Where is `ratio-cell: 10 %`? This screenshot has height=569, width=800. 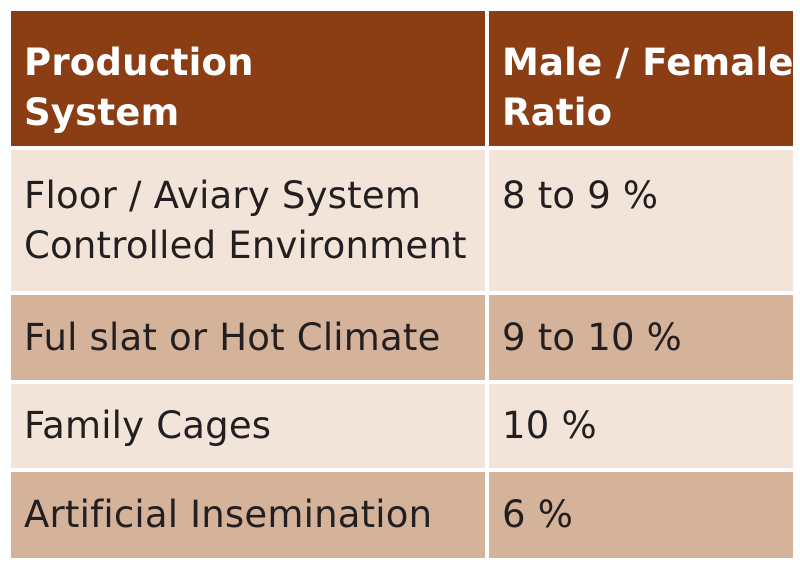
ratio-cell: 10 % is located at coordinates (641, 426).